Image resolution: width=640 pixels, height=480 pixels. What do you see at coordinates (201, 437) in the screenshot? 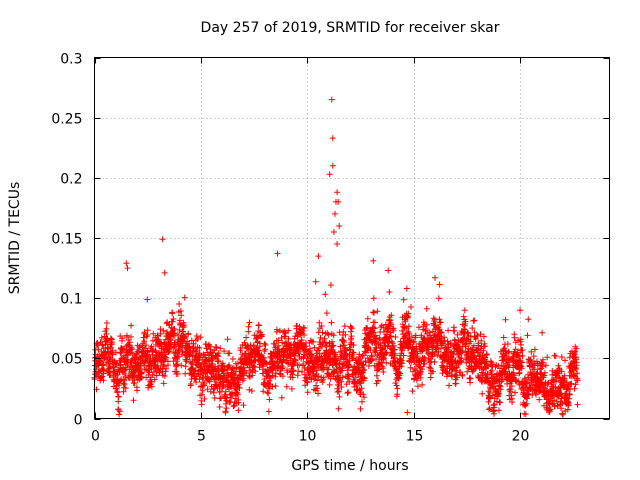
I see `x-tick-label: 5` at bounding box center [201, 437].